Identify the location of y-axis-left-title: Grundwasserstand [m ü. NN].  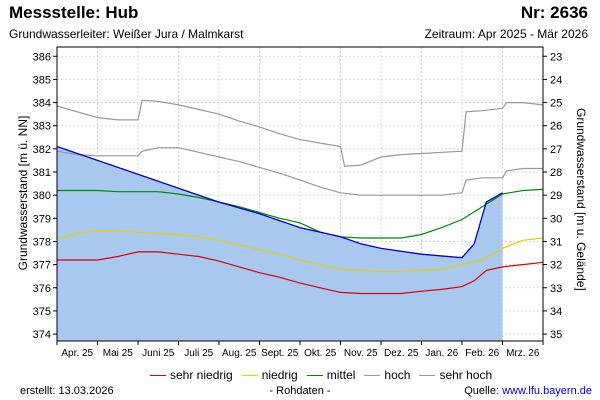
(23, 193).